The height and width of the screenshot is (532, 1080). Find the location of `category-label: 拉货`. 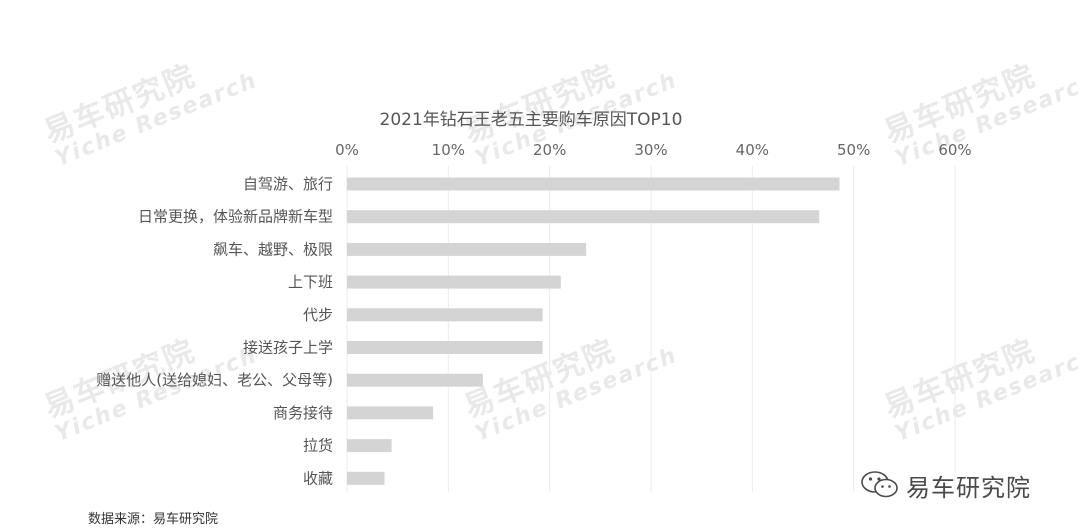

category-label: 拉货 is located at coordinates (318, 446).